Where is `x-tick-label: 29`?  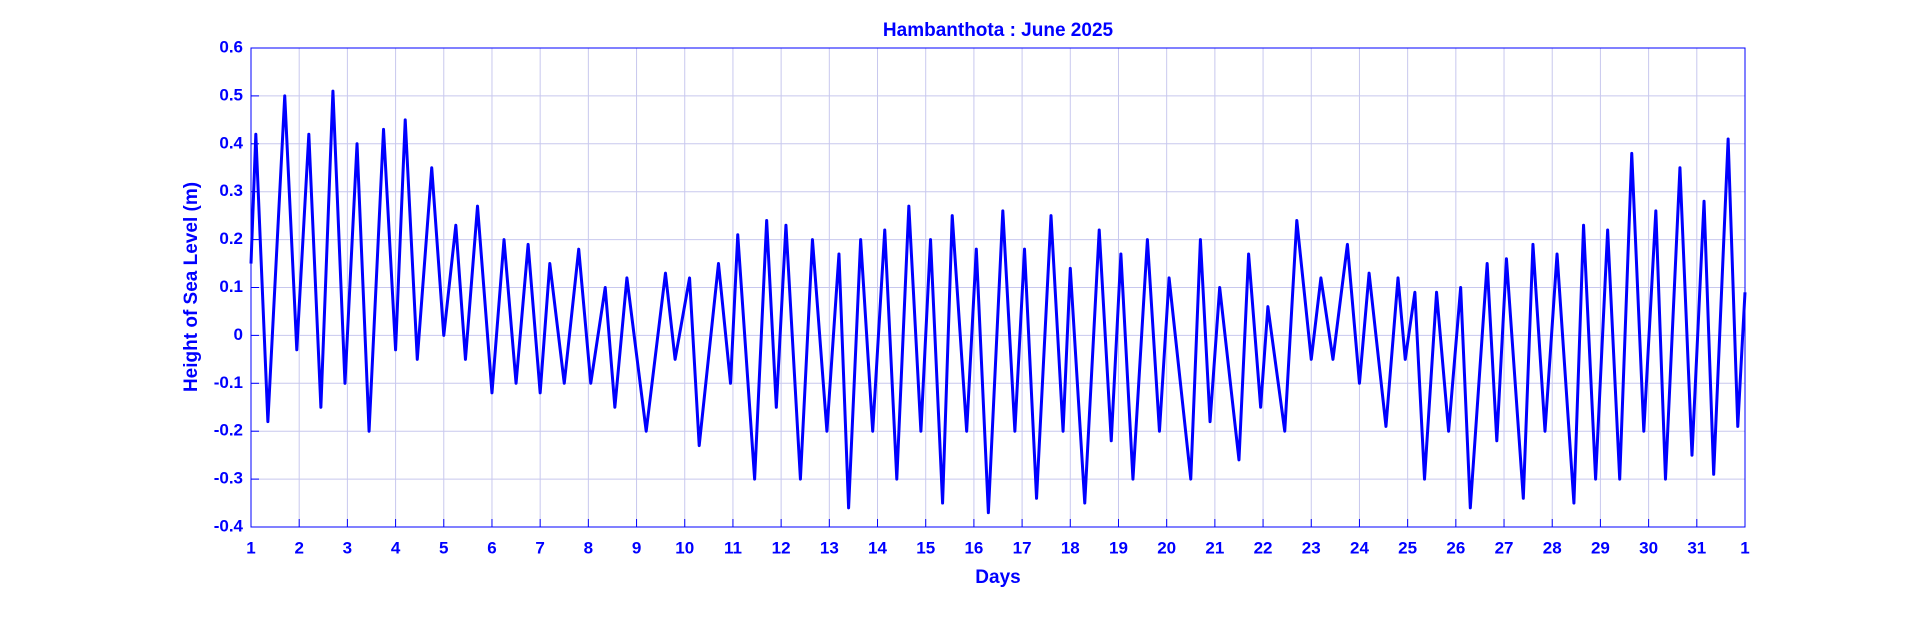
x-tick-label: 29 is located at coordinates (1600, 547).